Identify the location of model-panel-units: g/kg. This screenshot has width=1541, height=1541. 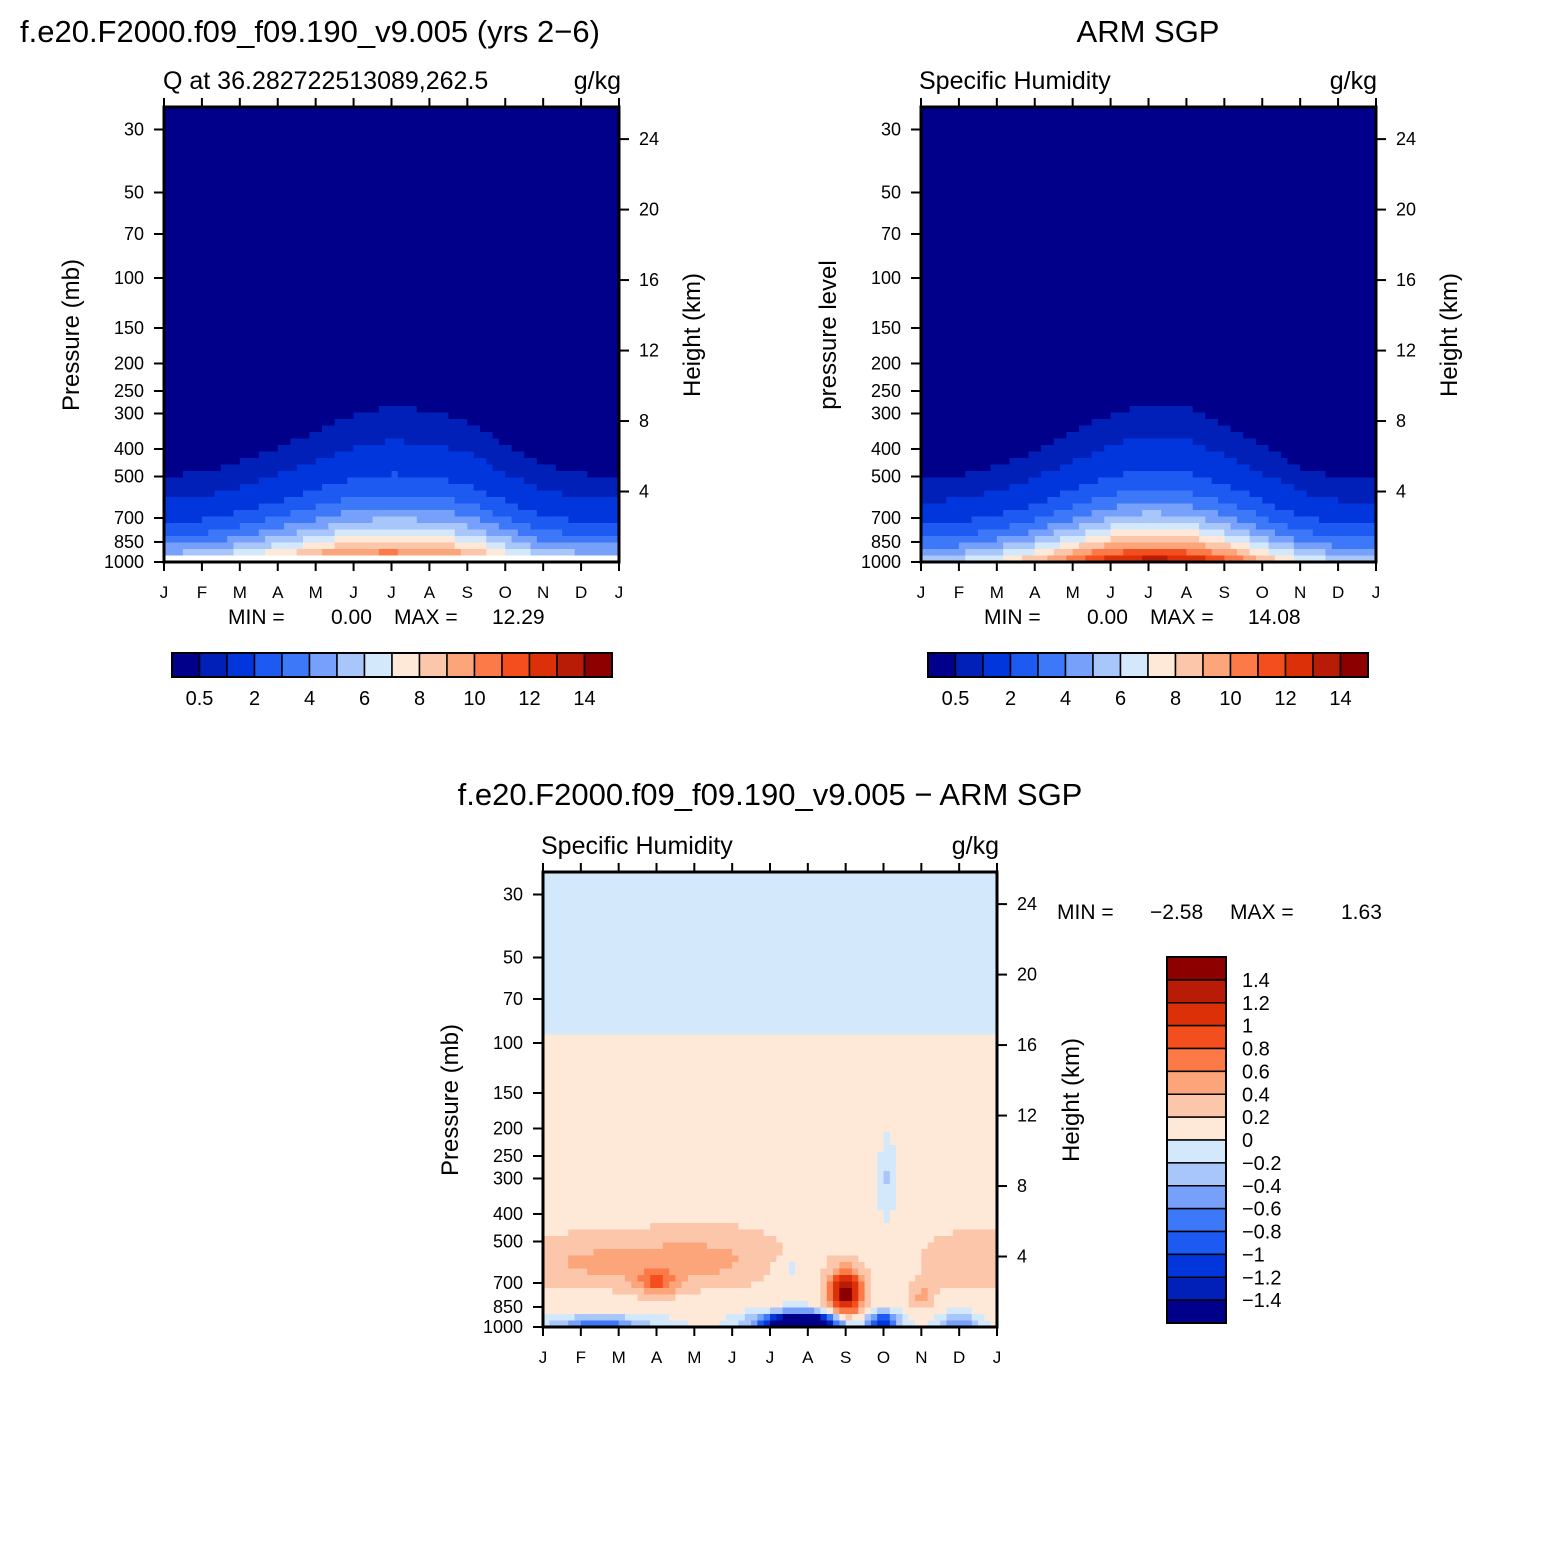
(597, 81).